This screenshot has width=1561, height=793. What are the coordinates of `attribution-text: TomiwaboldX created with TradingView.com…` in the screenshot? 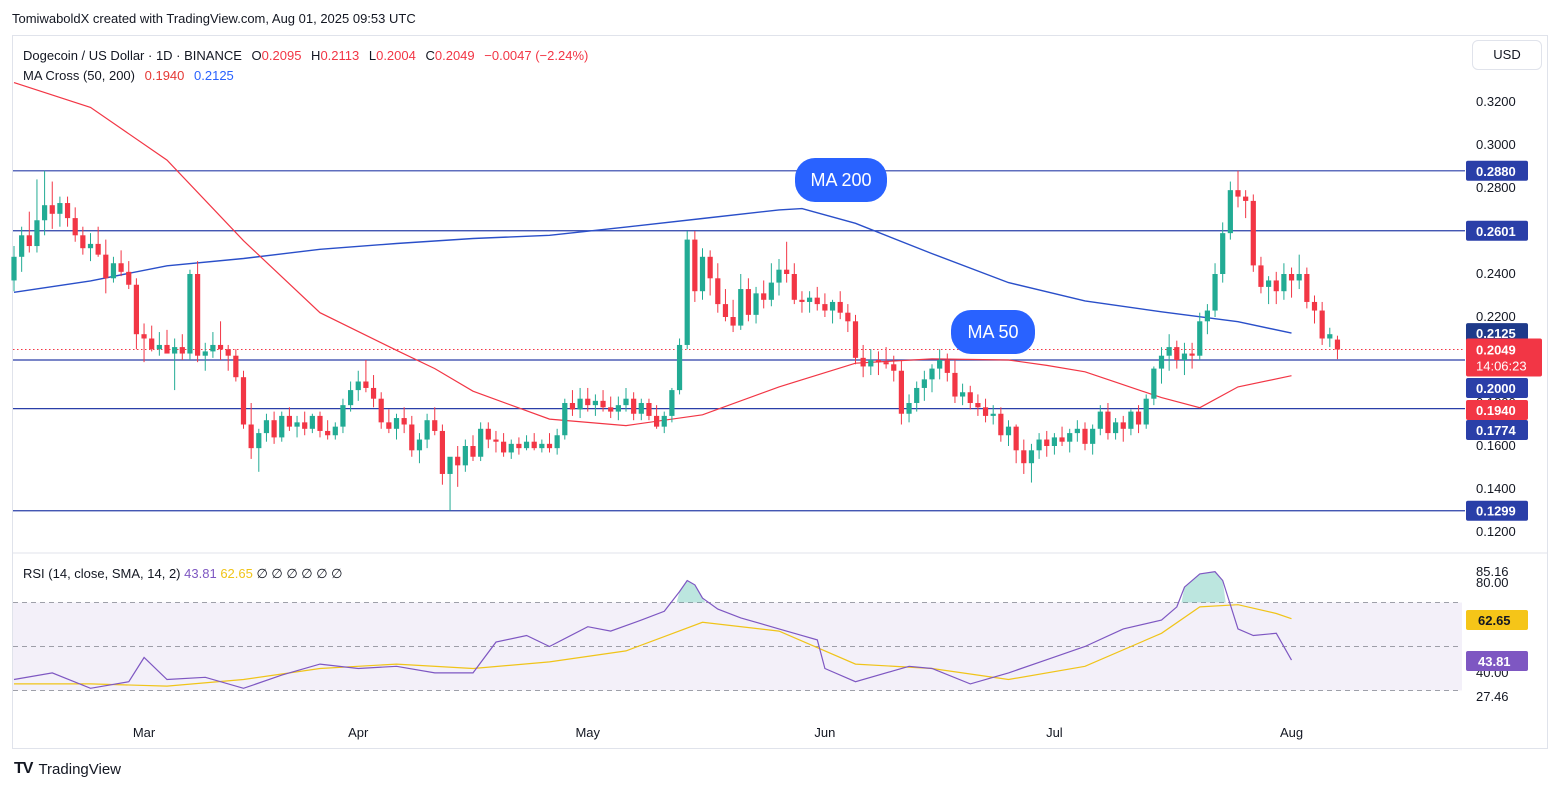 It's located at (214, 18).